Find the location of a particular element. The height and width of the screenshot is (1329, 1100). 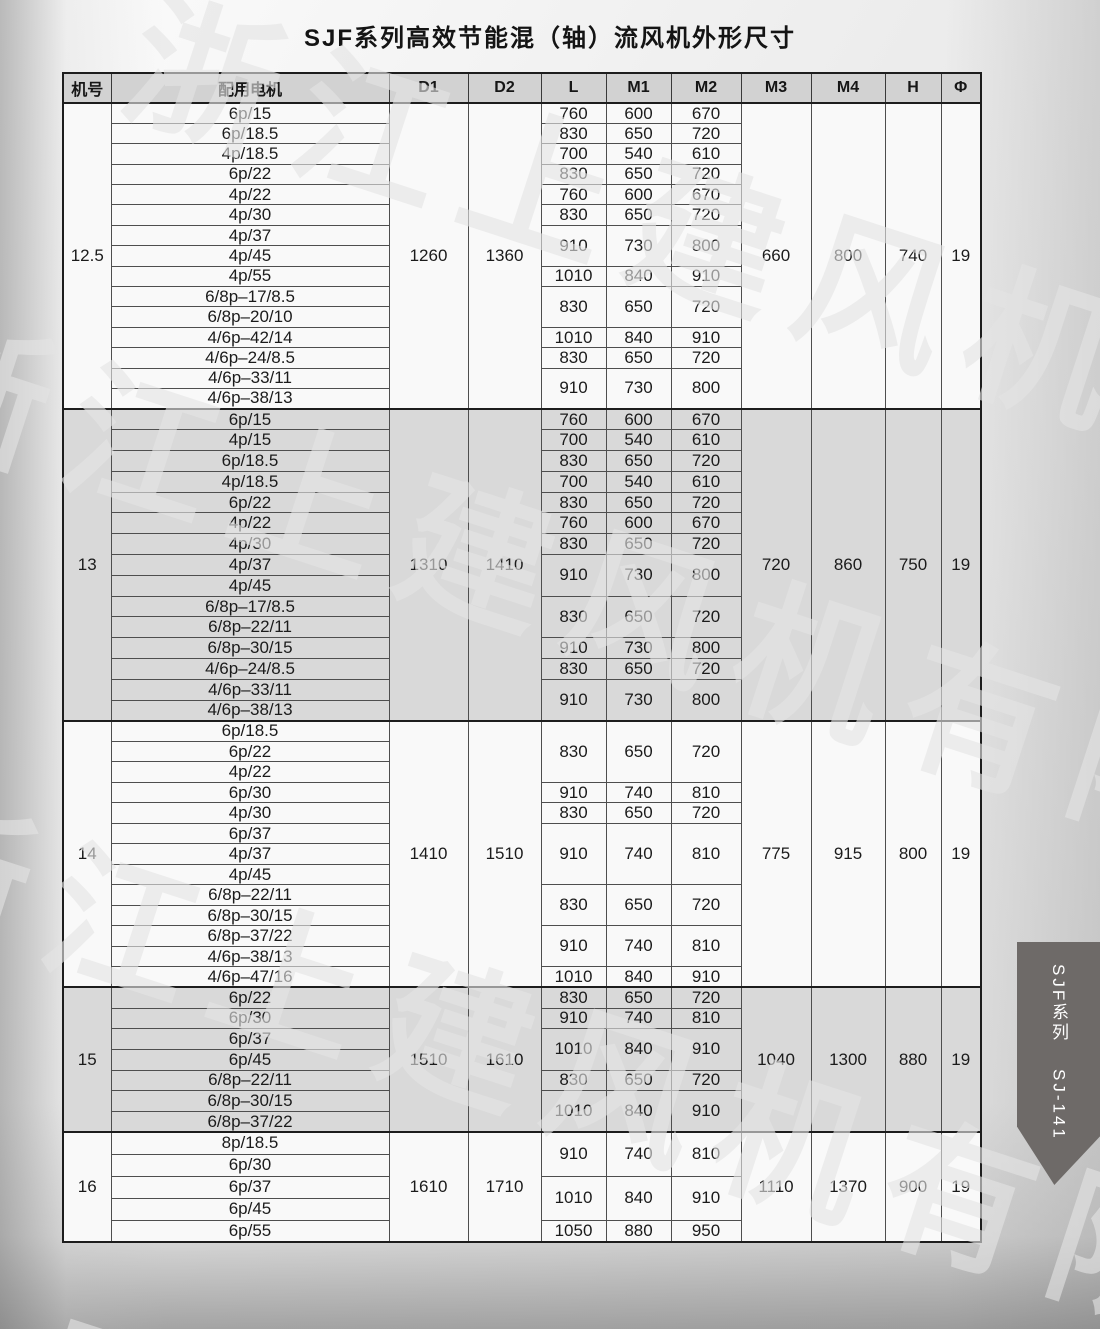

table-row: 6/8p–22/11 830 650 720 is located at coordinates (522, 905).